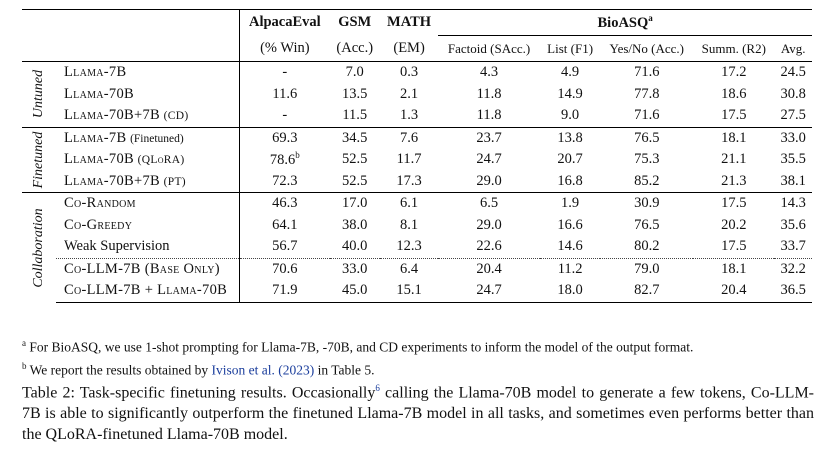  I want to click on cell-avg: 30.8, so click(793, 93).